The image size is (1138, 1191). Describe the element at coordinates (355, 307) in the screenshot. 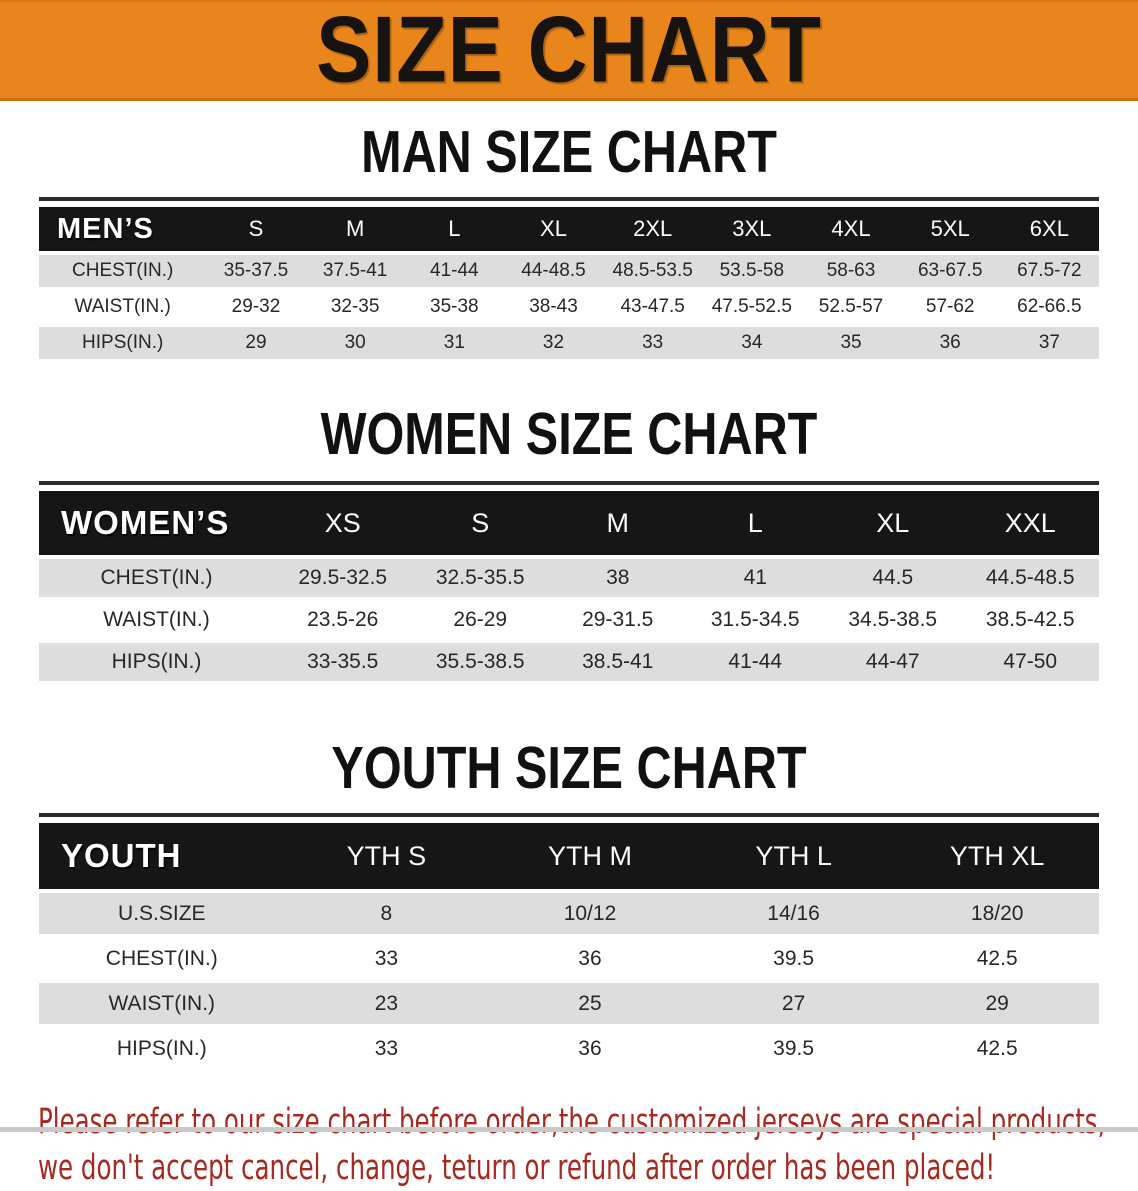

I see `measurement-value: 32-35` at that location.